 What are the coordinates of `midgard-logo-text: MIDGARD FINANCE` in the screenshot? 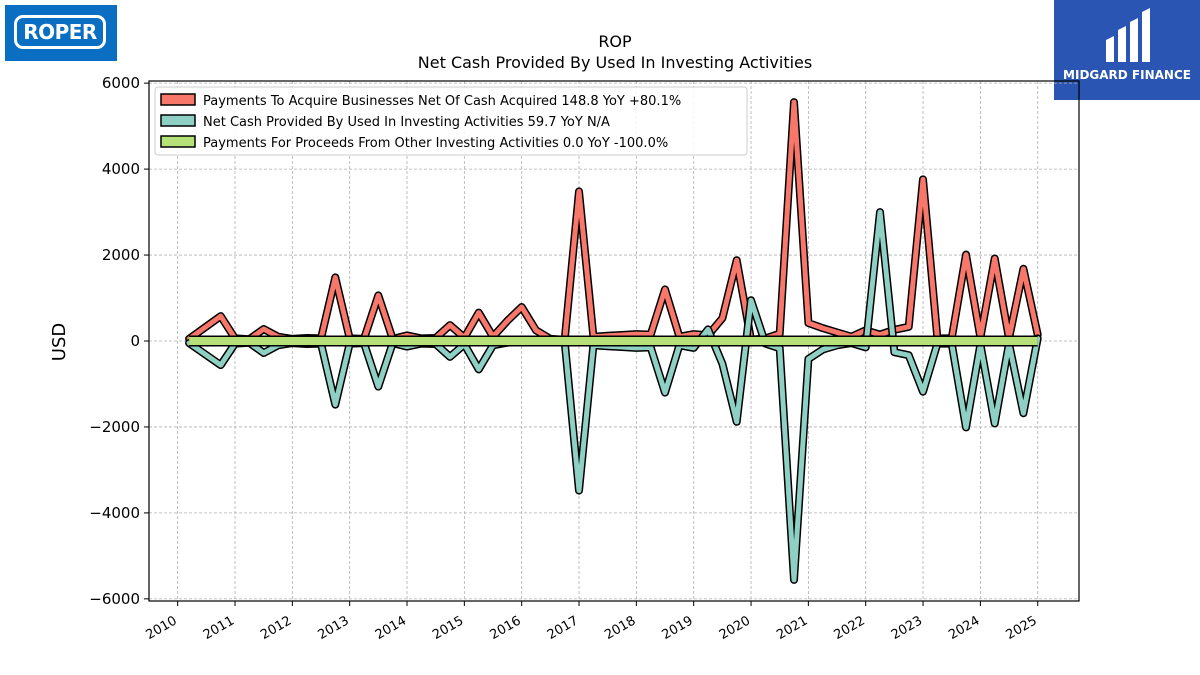 It's located at (1127, 75).